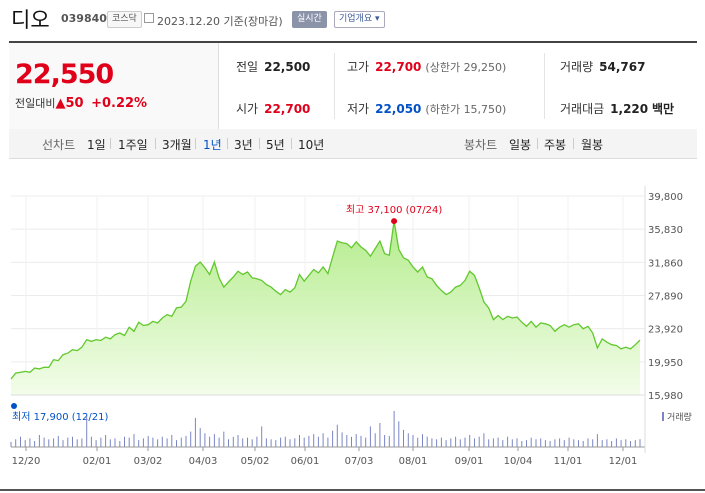 The width and height of the screenshot is (705, 493). Describe the element at coordinates (177, 145) in the screenshot. I see `tab-3m: 3개월` at that location.